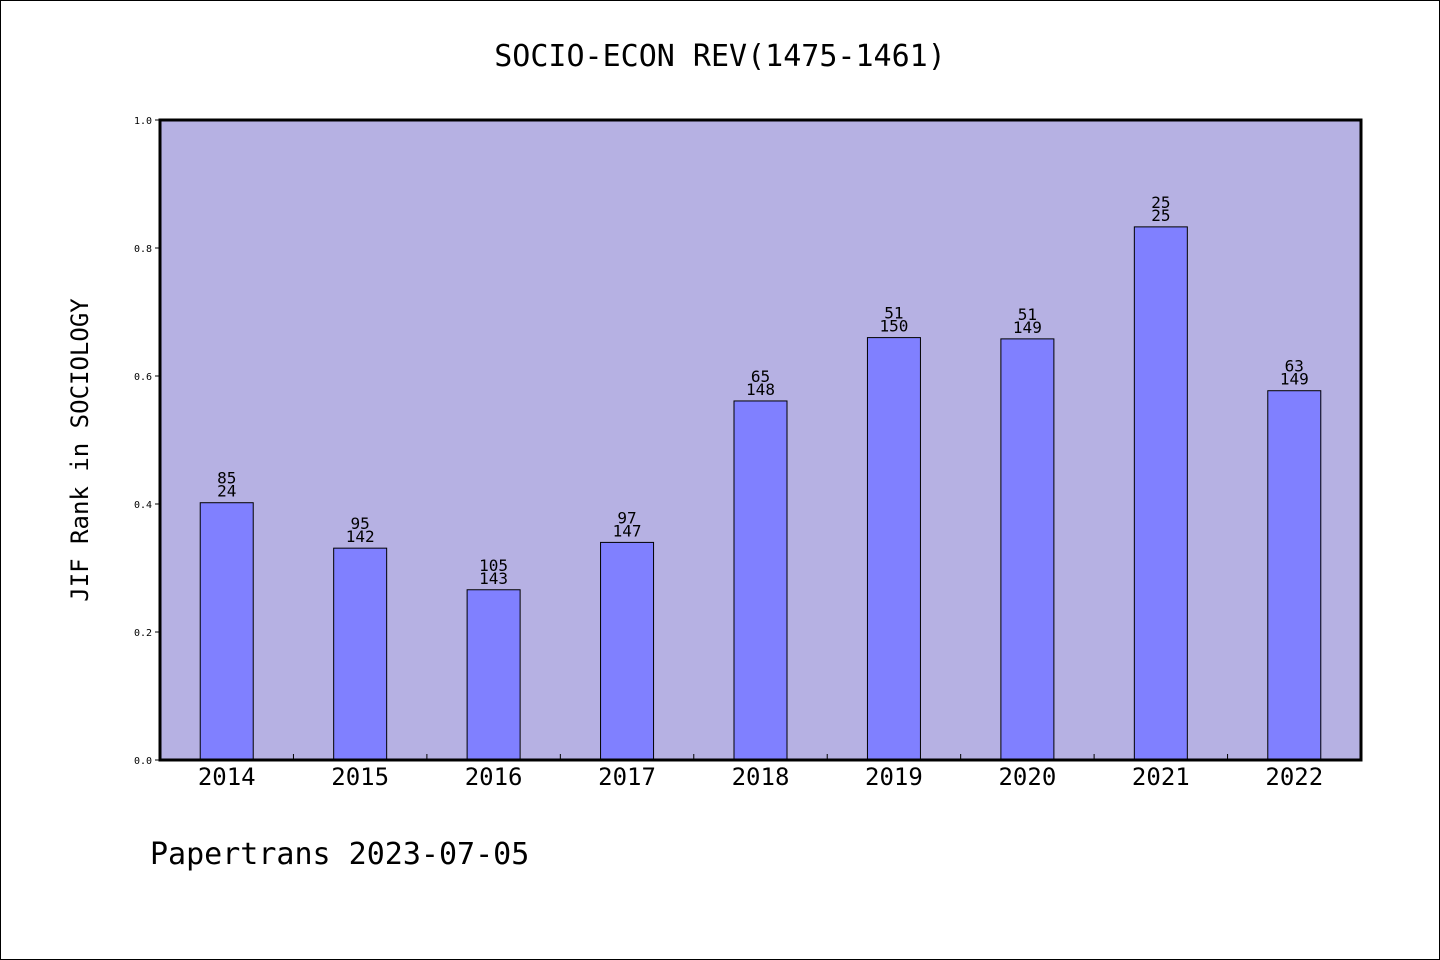 The height and width of the screenshot is (960, 1440). Describe the element at coordinates (1160, 215) in the screenshot. I see `bar-label-bottom-2021: 25` at that location.